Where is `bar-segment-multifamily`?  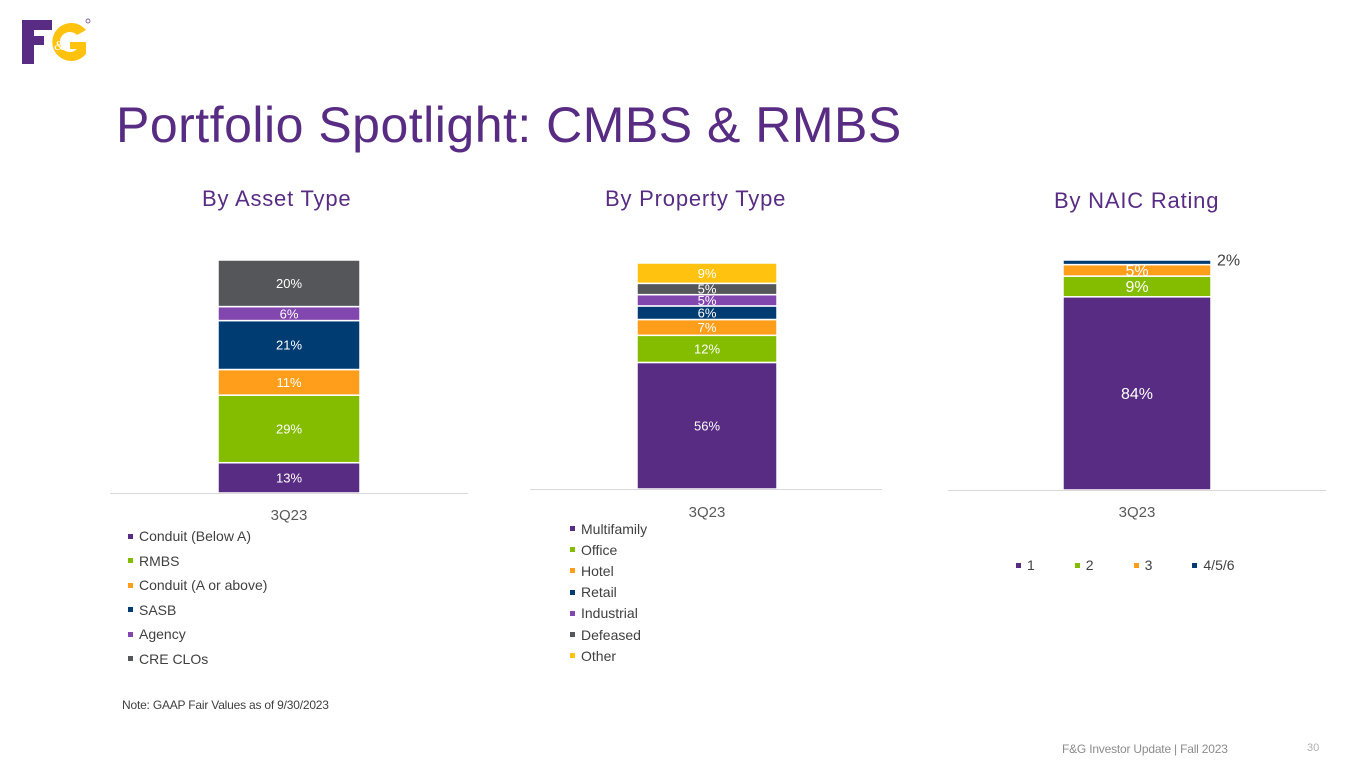
bar-segment-multifamily is located at coordinates (707, 425).